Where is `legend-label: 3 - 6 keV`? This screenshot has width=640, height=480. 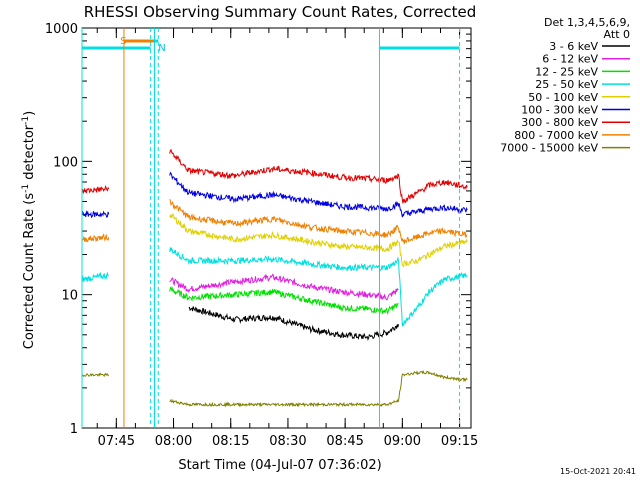
legend-label: 3 - 6 keV is located at coordinates (573, 46).